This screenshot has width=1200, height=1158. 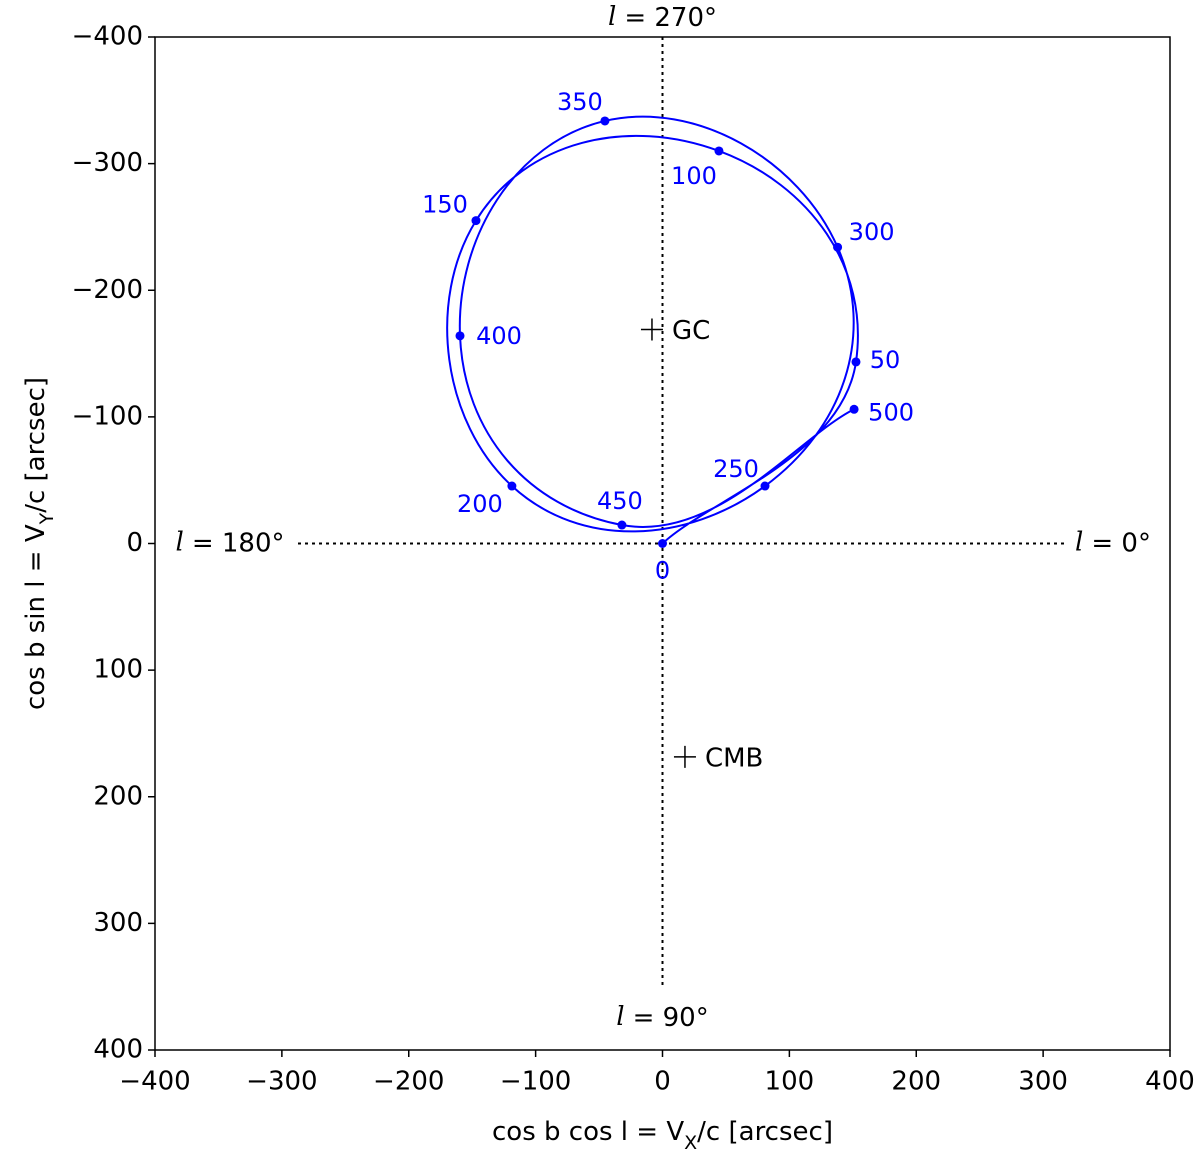 What do you see at coordinates (408, 1082) in the screenshot?
I see `x-tick-label: −200` at bounding box center [408, 1082].